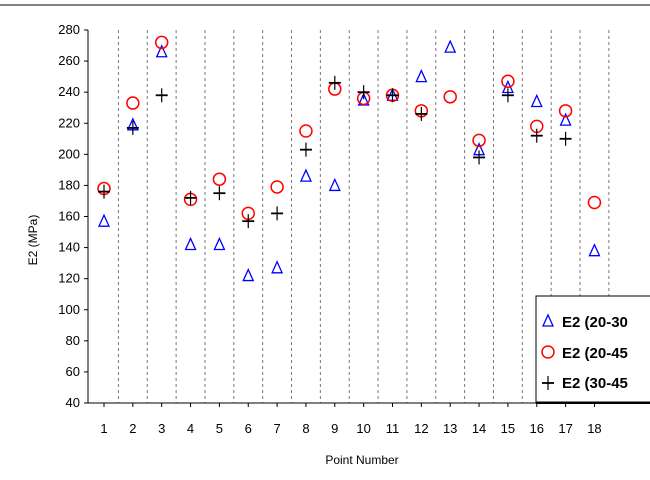 This screenshot has height=480, width=650. I want to click on x-tick-label: 4, so click(190, 428).